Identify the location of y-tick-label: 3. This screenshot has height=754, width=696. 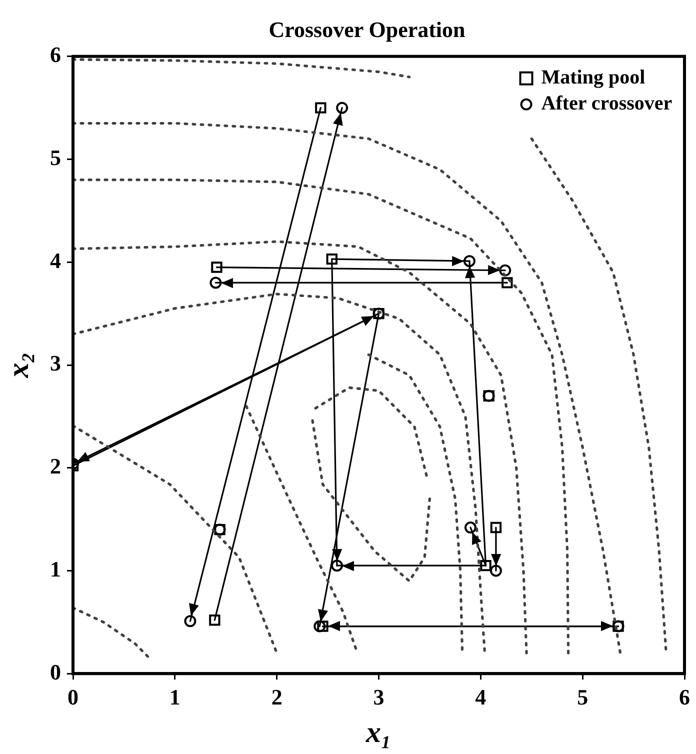
(55, 363).